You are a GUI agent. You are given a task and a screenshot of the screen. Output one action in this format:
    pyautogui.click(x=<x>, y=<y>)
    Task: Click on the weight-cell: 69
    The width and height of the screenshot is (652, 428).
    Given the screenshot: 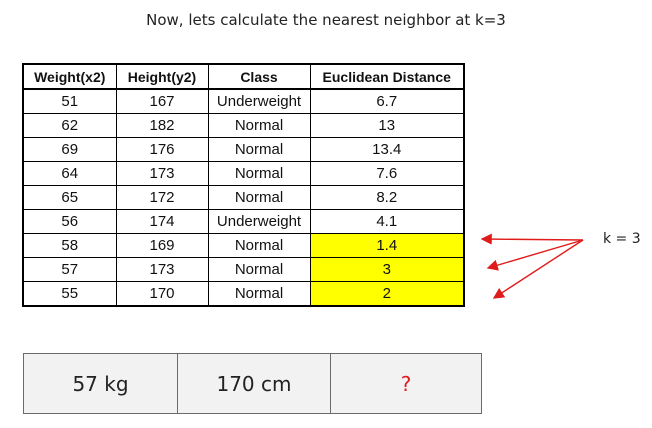 What is the action you would take?
    pyautogui.click(x=69, y=149)
    